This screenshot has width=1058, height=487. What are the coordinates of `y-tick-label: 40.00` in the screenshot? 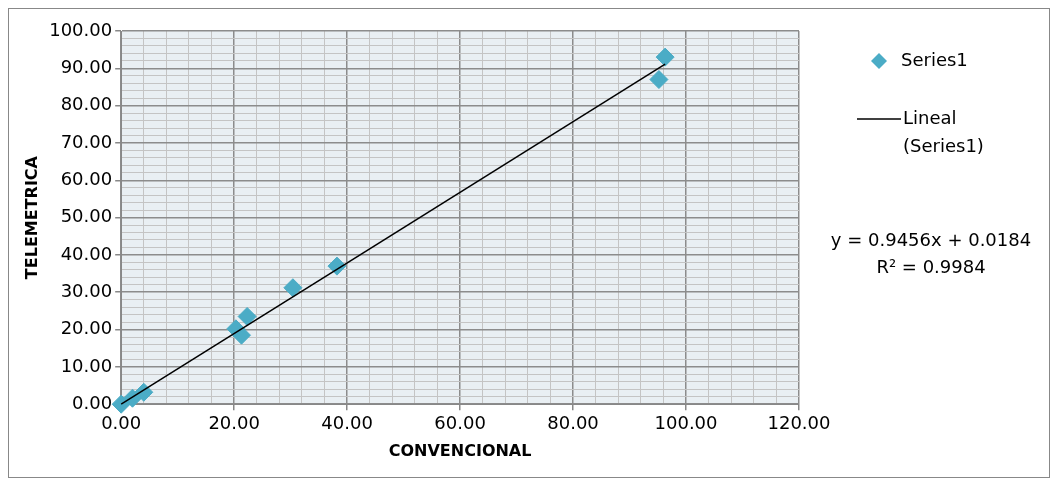 It's located at (86, 253).